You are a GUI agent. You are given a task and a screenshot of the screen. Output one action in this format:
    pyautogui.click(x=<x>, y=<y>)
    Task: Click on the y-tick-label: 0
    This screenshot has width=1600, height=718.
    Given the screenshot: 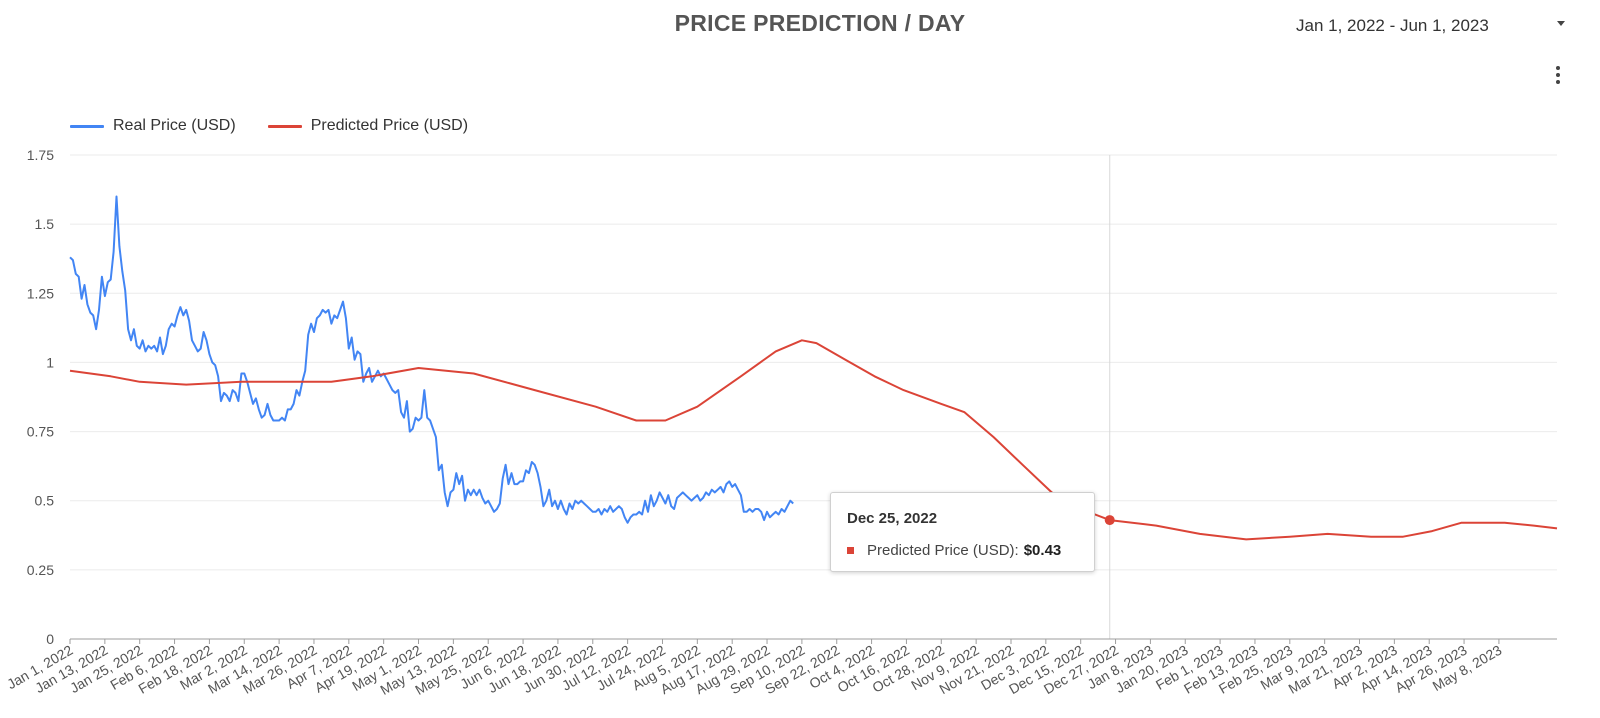 What is the action you would take?
    pyautogui.click(x=50, y=639)
    